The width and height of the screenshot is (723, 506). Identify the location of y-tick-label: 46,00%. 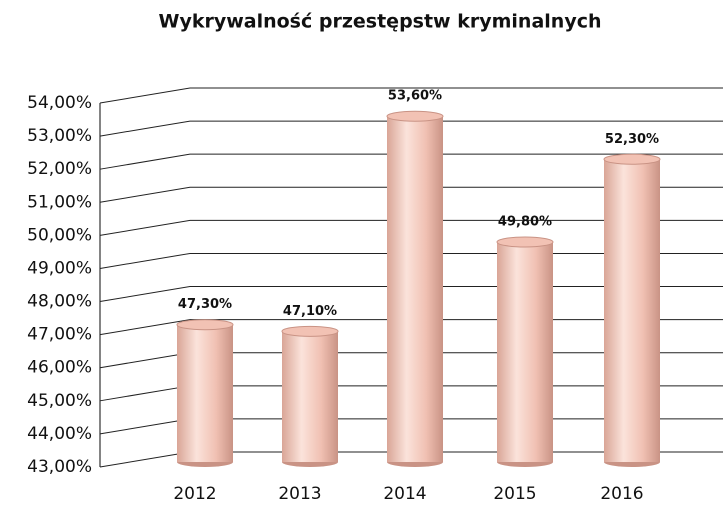
(59, 368).